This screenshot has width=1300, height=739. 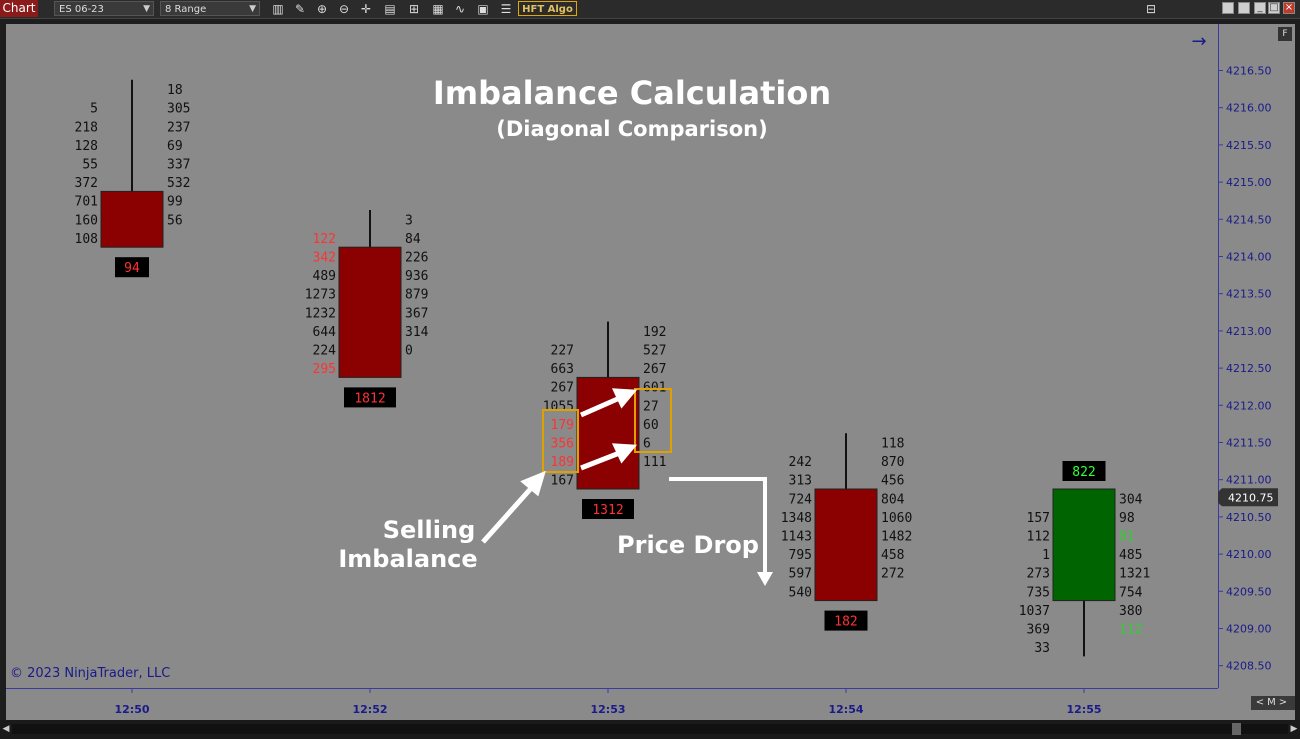 I want to click on time-tick-label: 12:53, so click(x=607, y=709).